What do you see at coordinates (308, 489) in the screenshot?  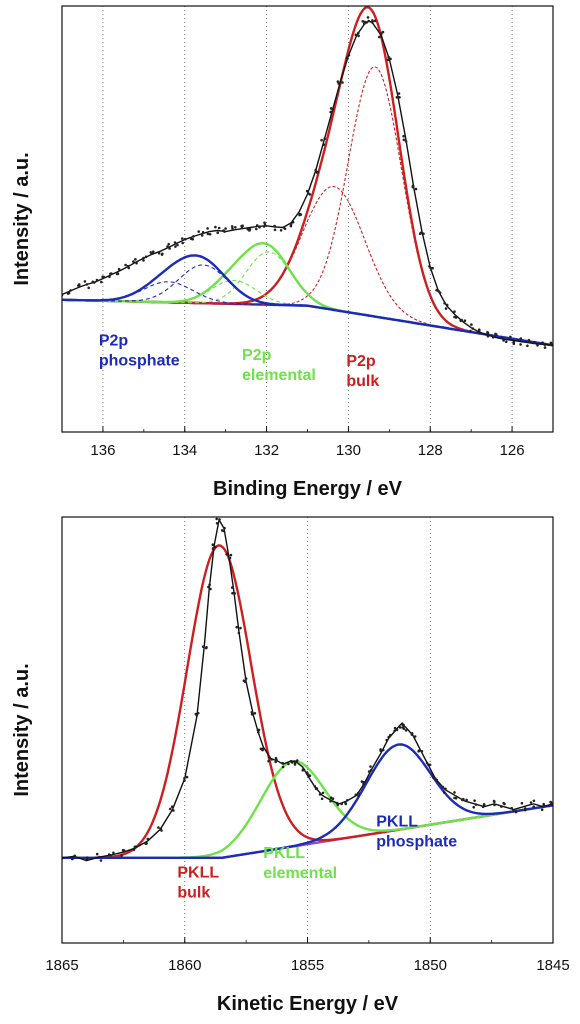 I see `x-axis-label: Binding Energy / eV` at bounding box center [308, 489].